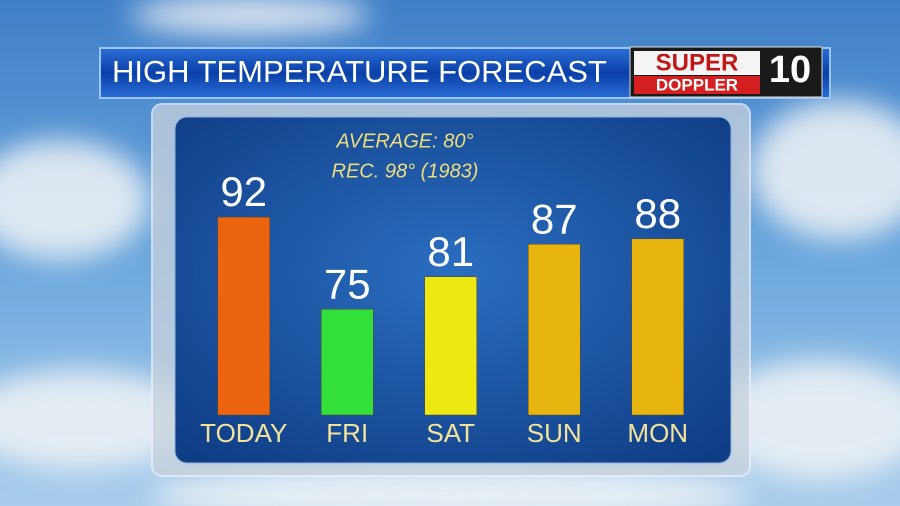 Image resolution: width=900 pixels, height=506 pixels. I want to click on value-label: 81, so click(450, 251).